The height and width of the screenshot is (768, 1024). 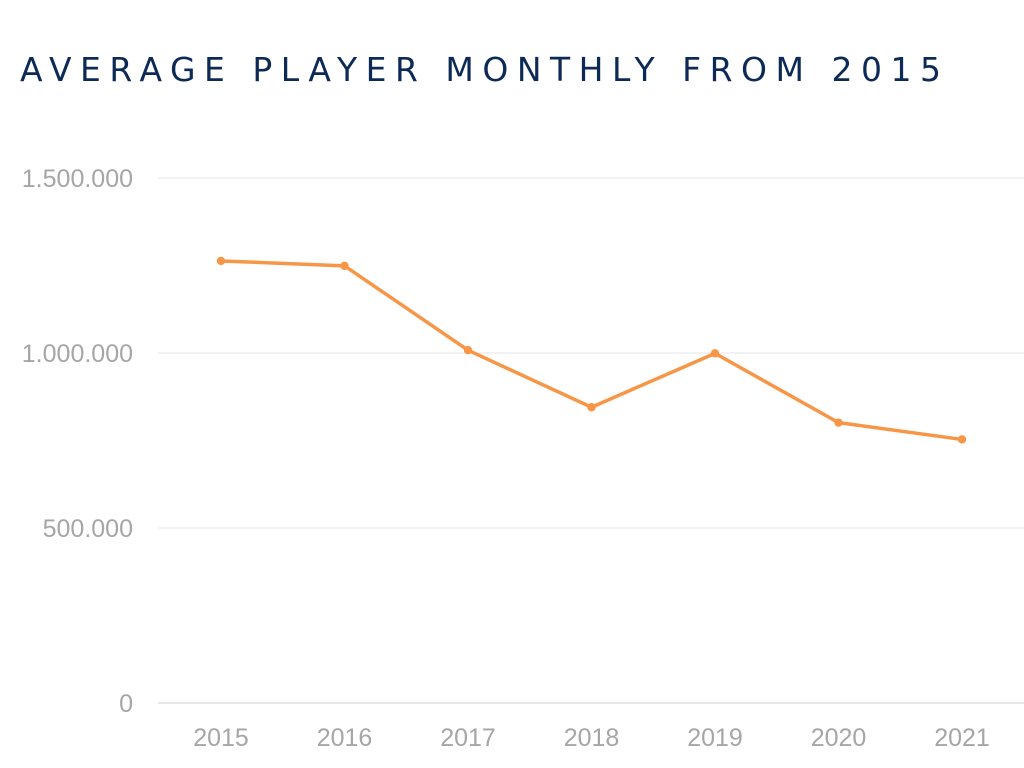 What do you see at coordinates (77, 354) in the screenshot?
I see `y-tick-label: 1.000.000` at bounding box center [77, 354].